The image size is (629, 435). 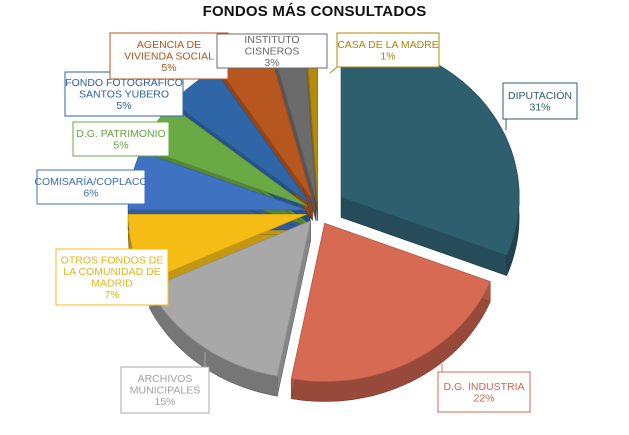 I want to click on slice-category-label: D.G. PATRIMONIO, so click(x=120, y=134).